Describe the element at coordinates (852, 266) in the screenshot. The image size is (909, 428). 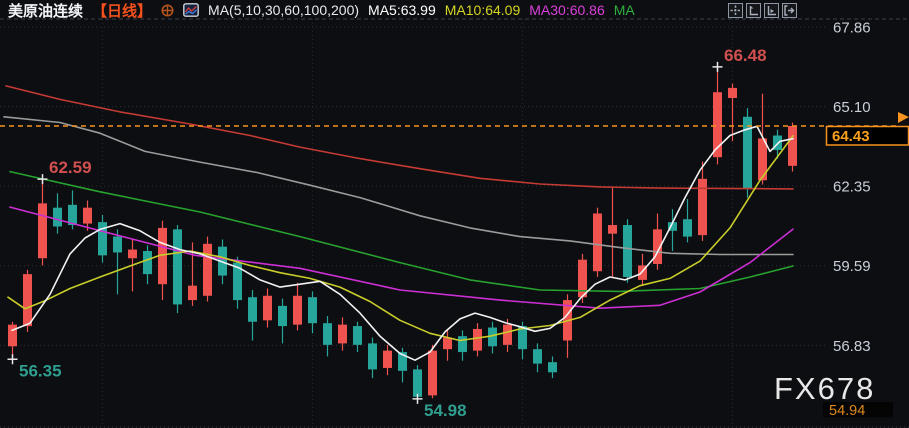
I see `y-axis-tick-label: 59.59` at that location.